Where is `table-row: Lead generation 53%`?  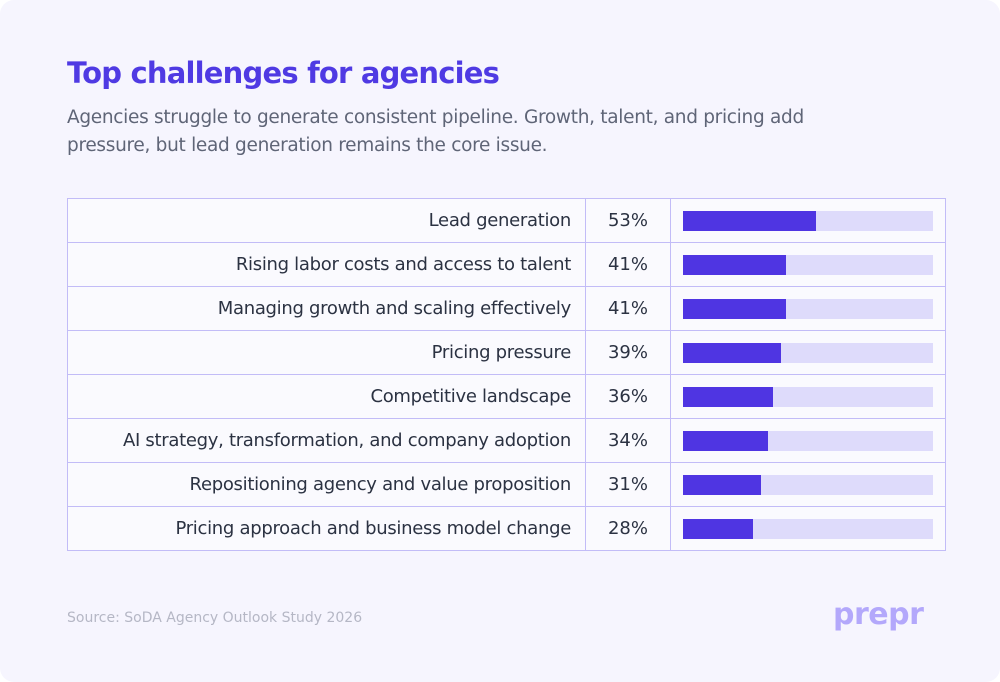 table-row: Lead generation 53% is located at coordinates (506, 220).